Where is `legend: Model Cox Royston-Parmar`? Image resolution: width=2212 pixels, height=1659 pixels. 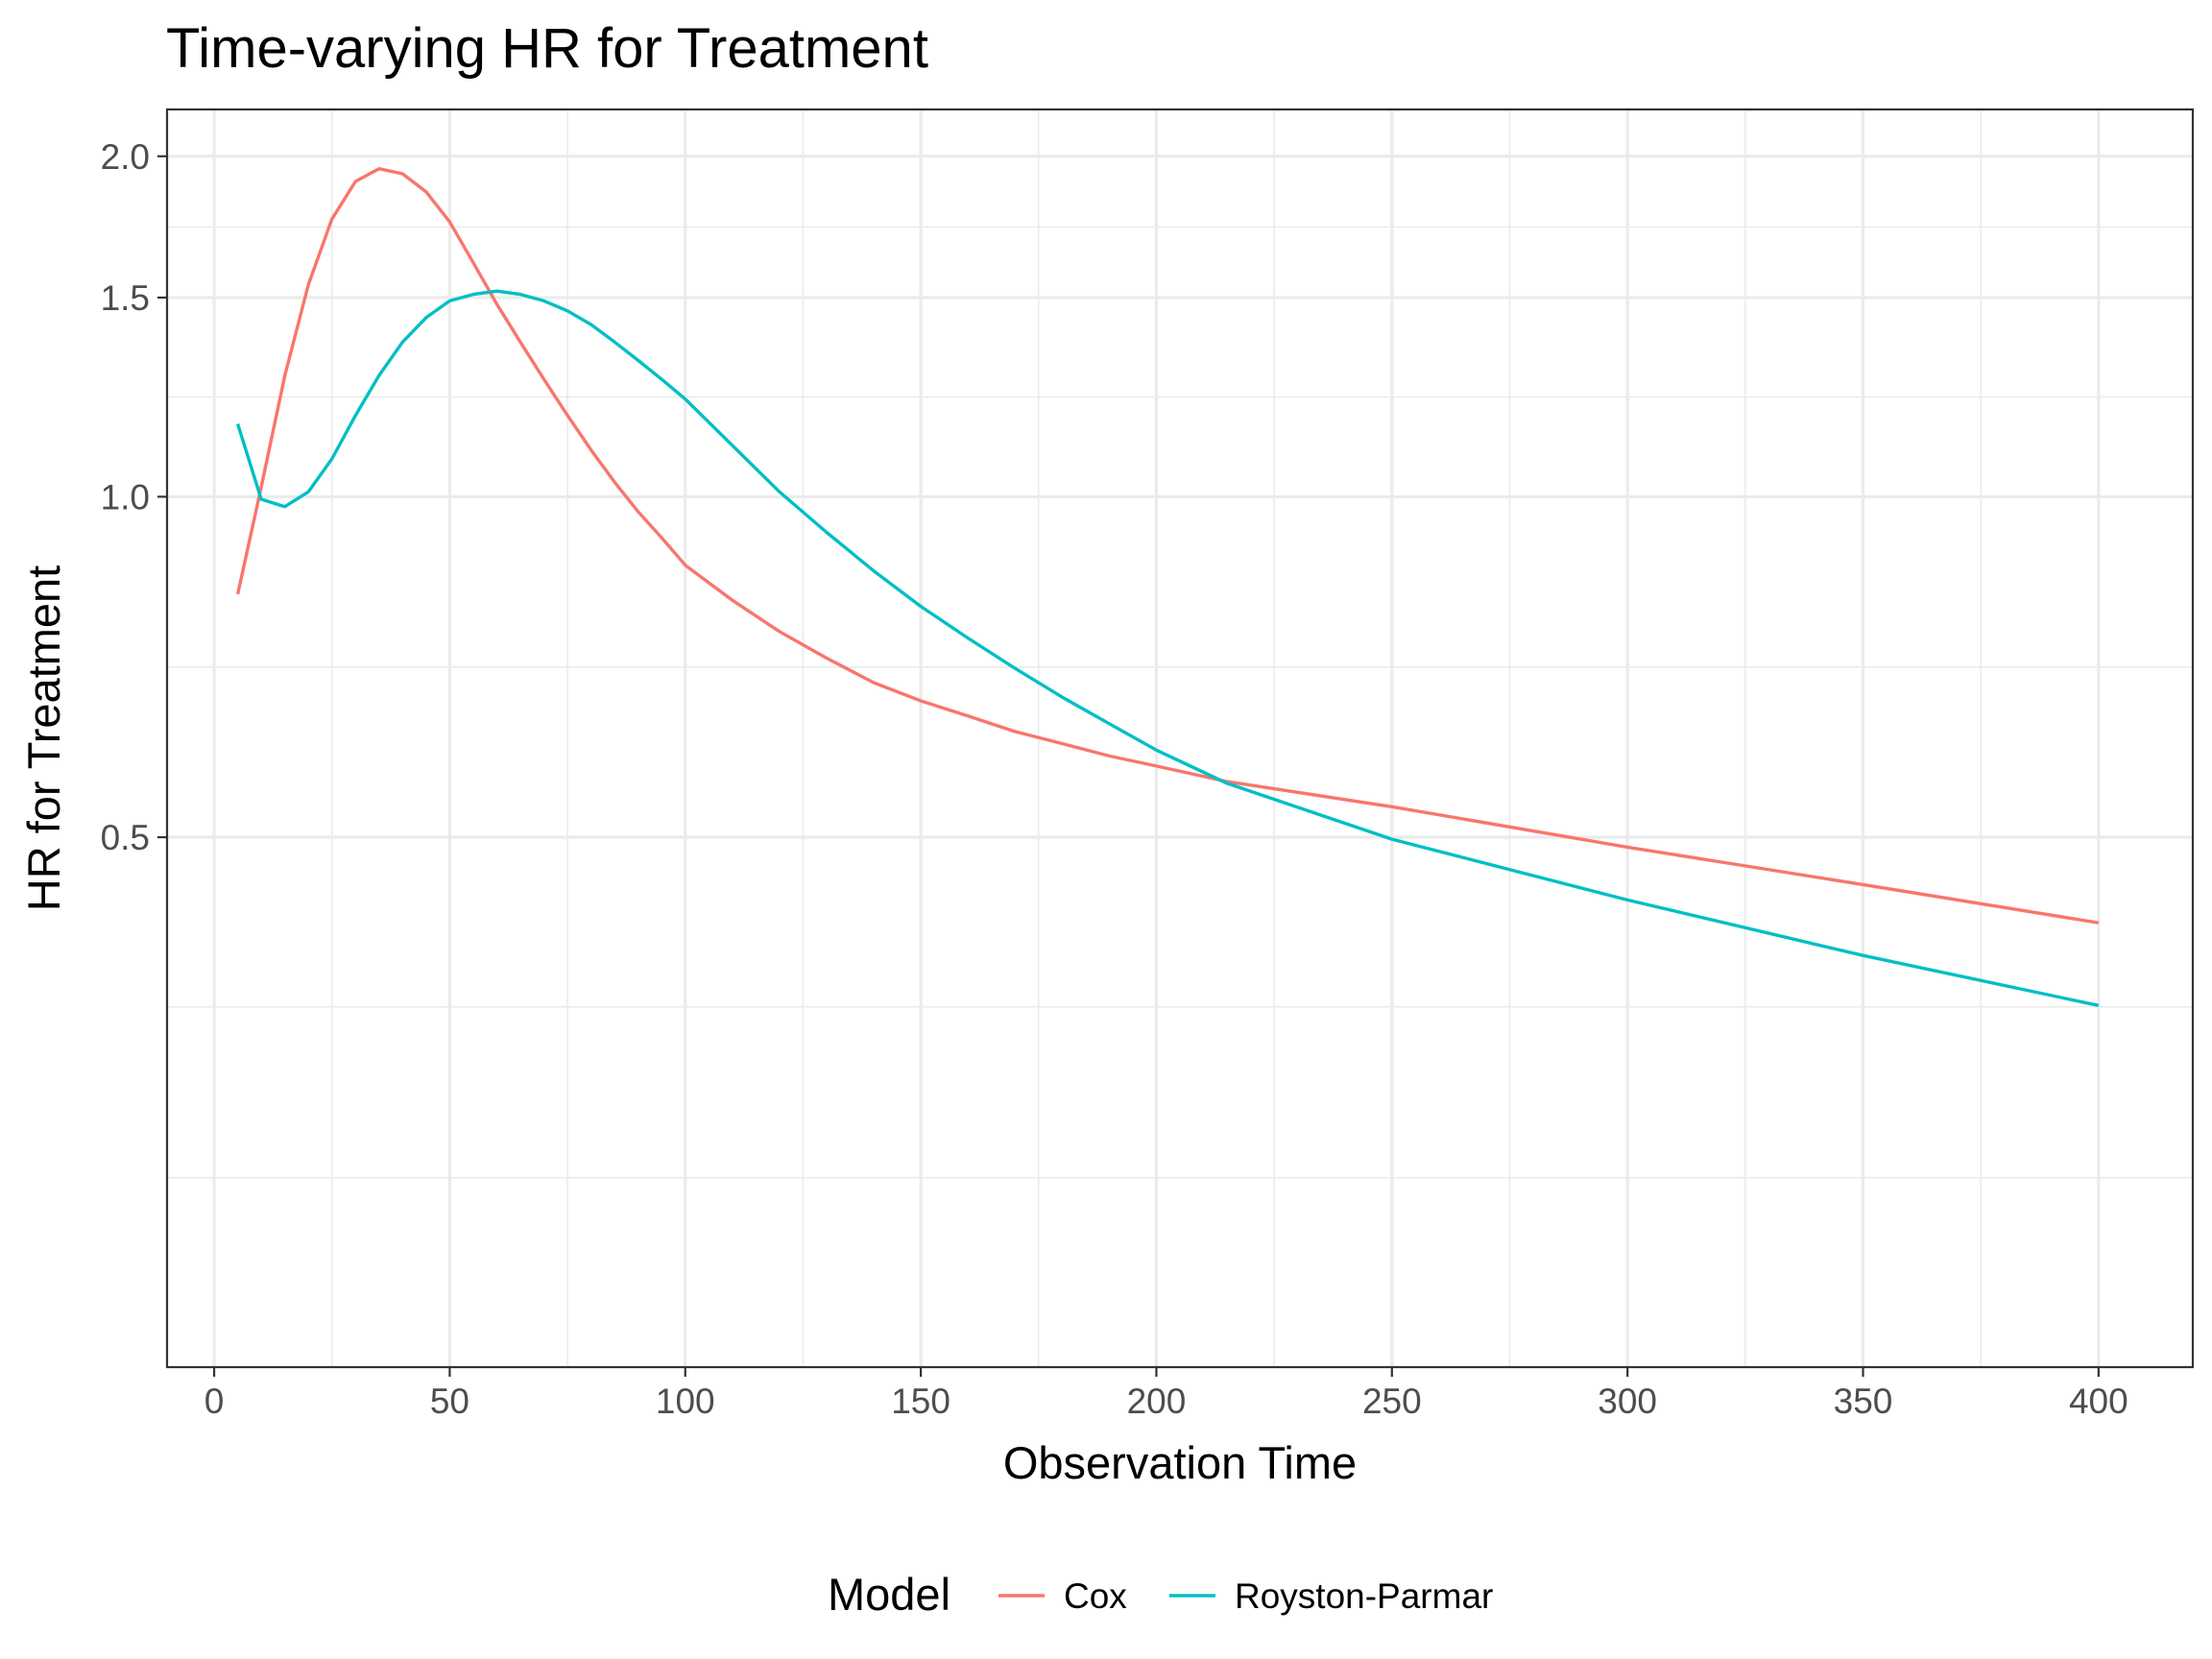 legend: Model Cox Royston-Parmar is located at coordinates (1160, 1594).